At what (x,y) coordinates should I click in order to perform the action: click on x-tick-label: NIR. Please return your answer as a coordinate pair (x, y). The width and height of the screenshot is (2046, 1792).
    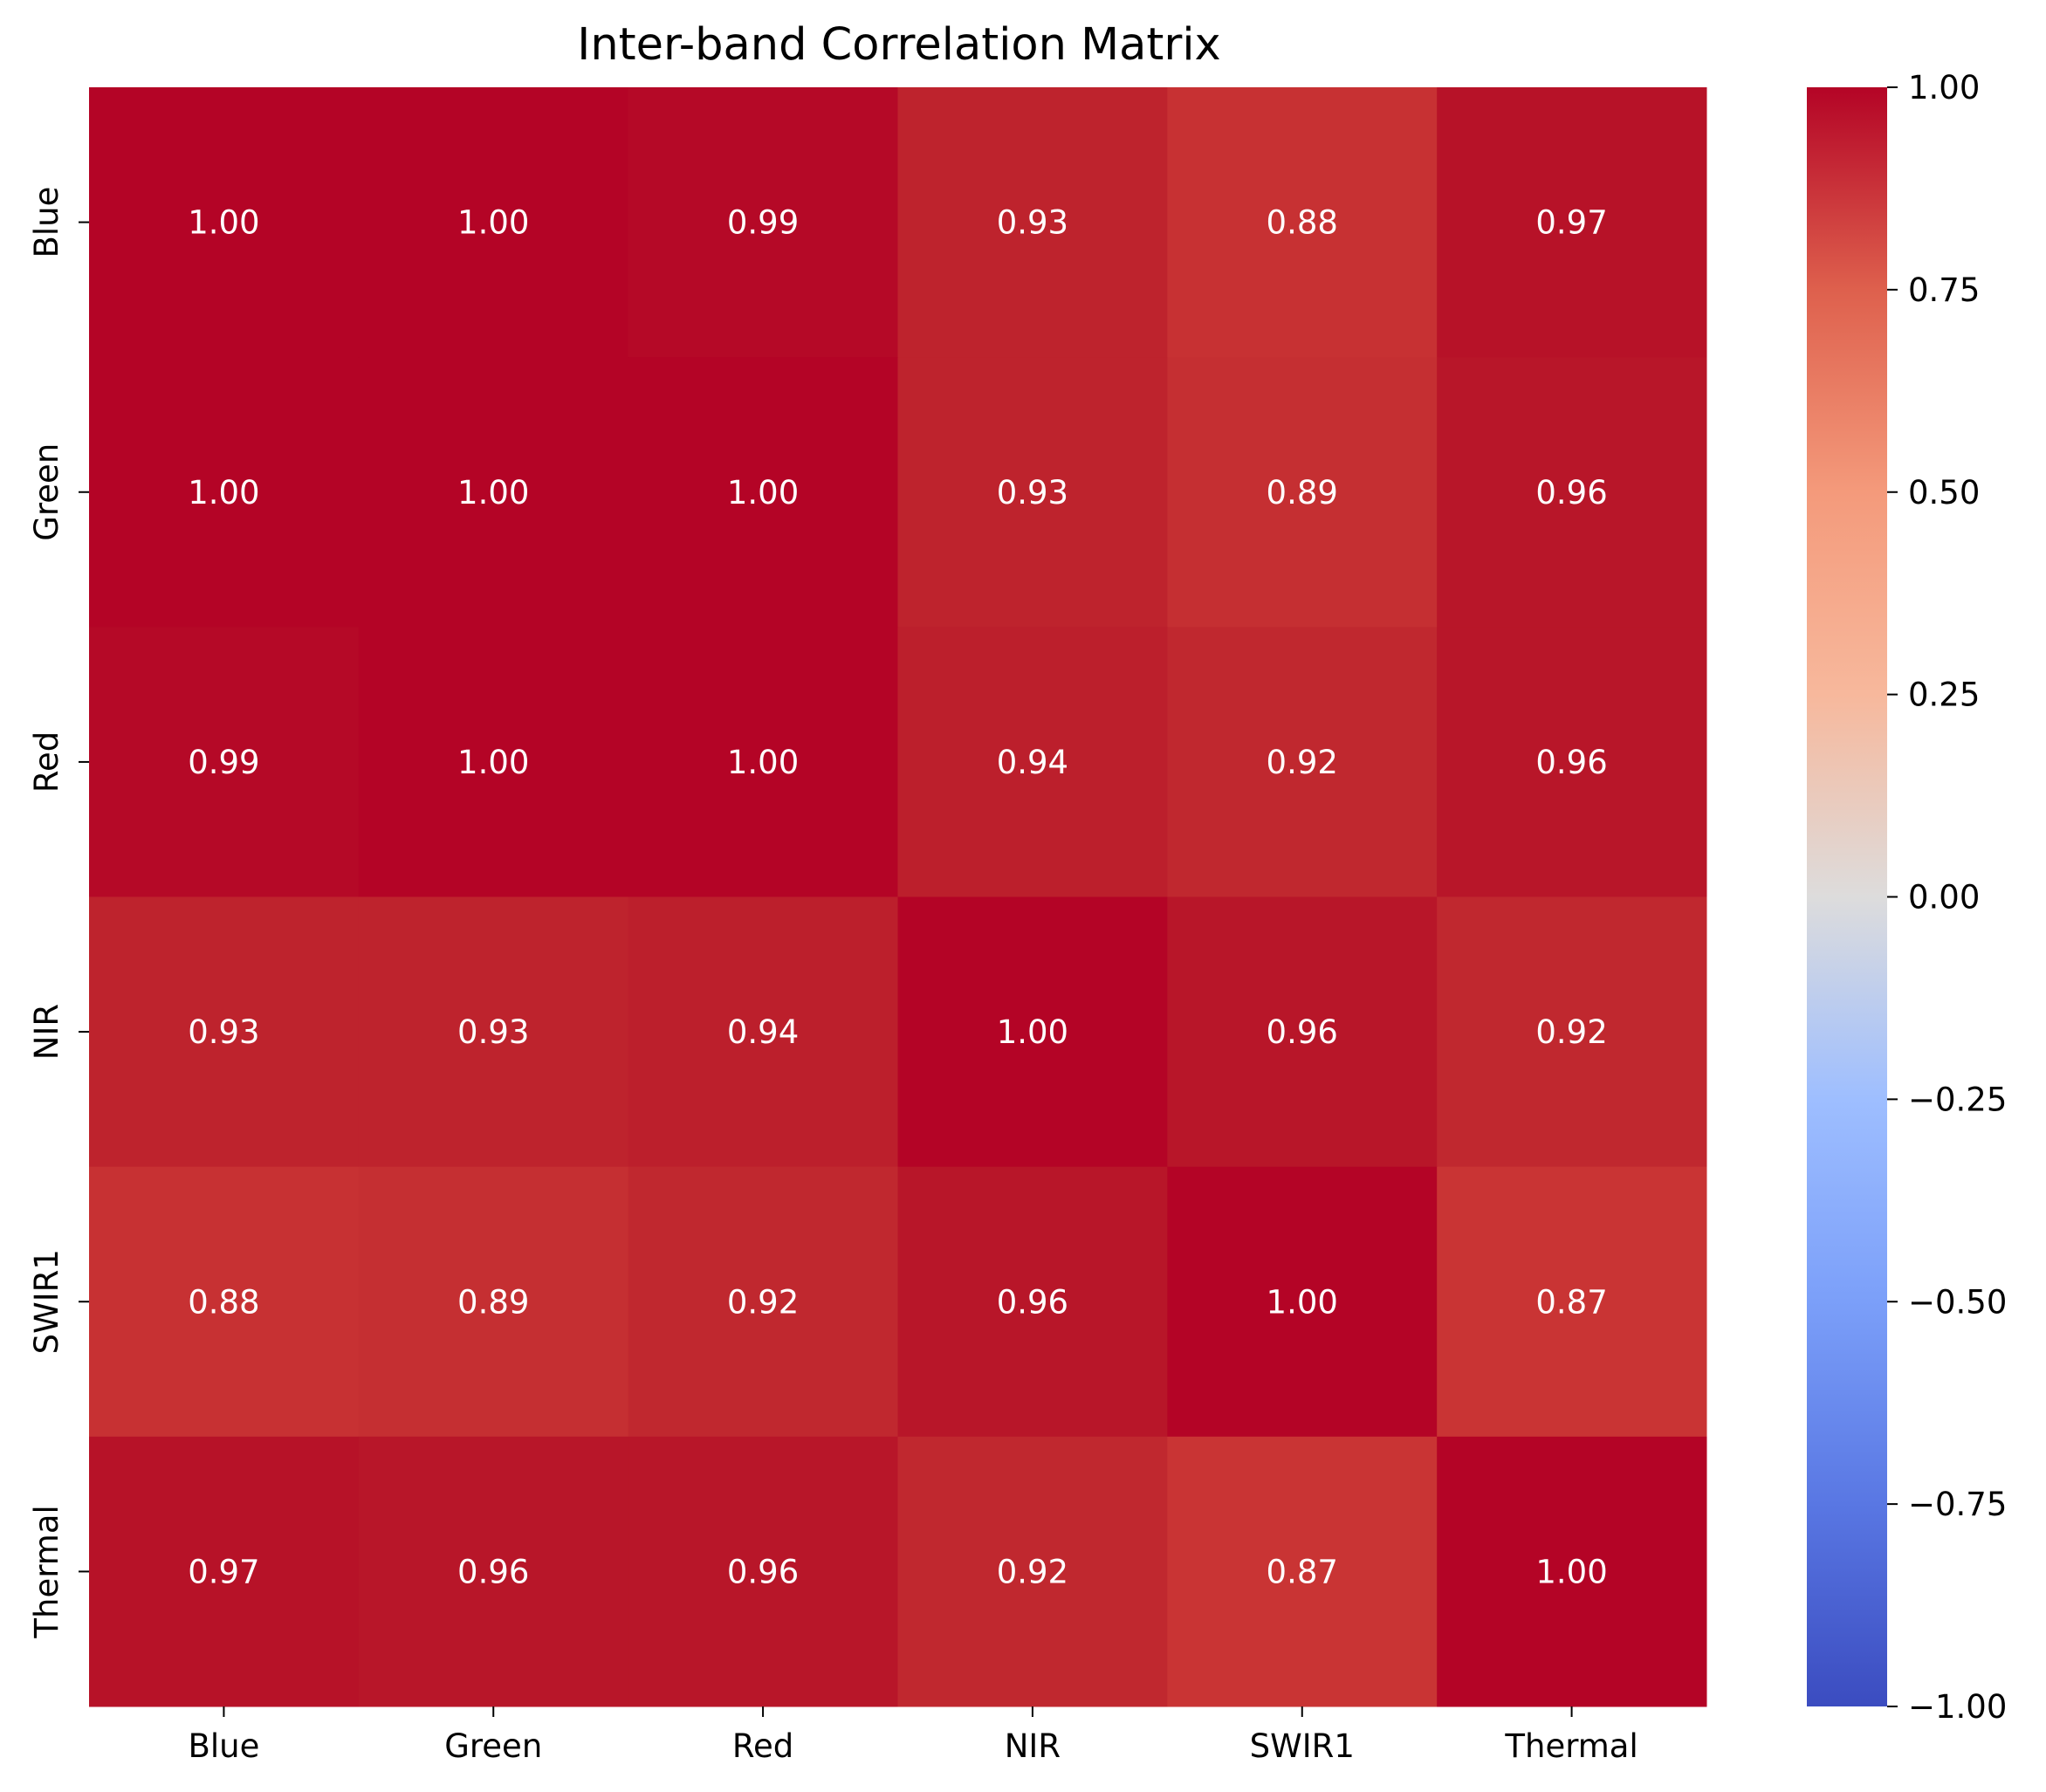
    Looking at the image, I should click on (1033, 1746).